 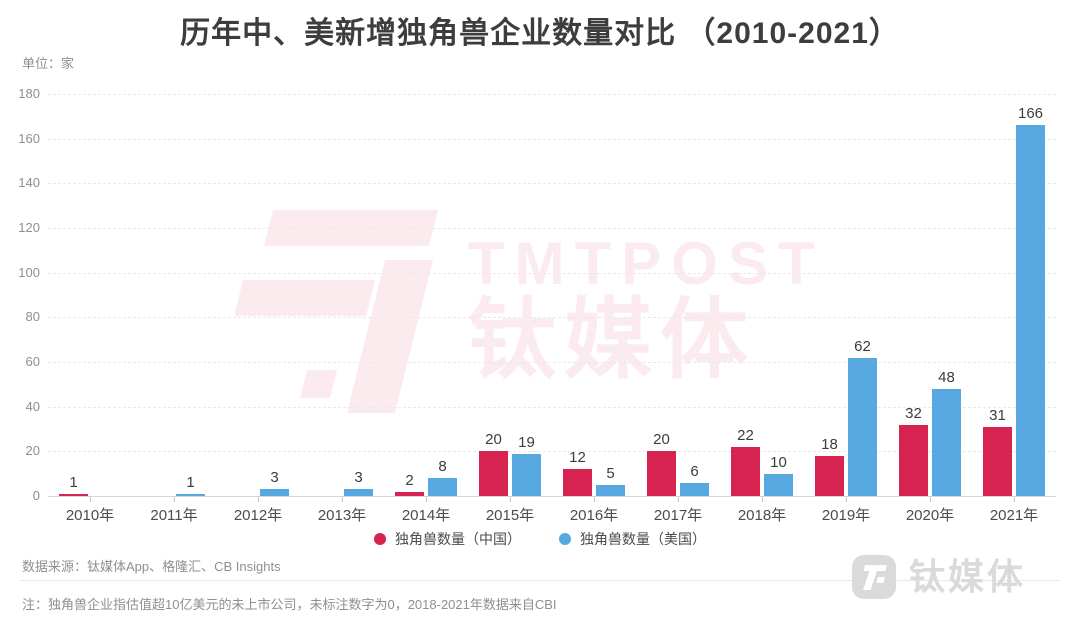 I want to click on bar-value-label: 62, so click(x=862, y=346).